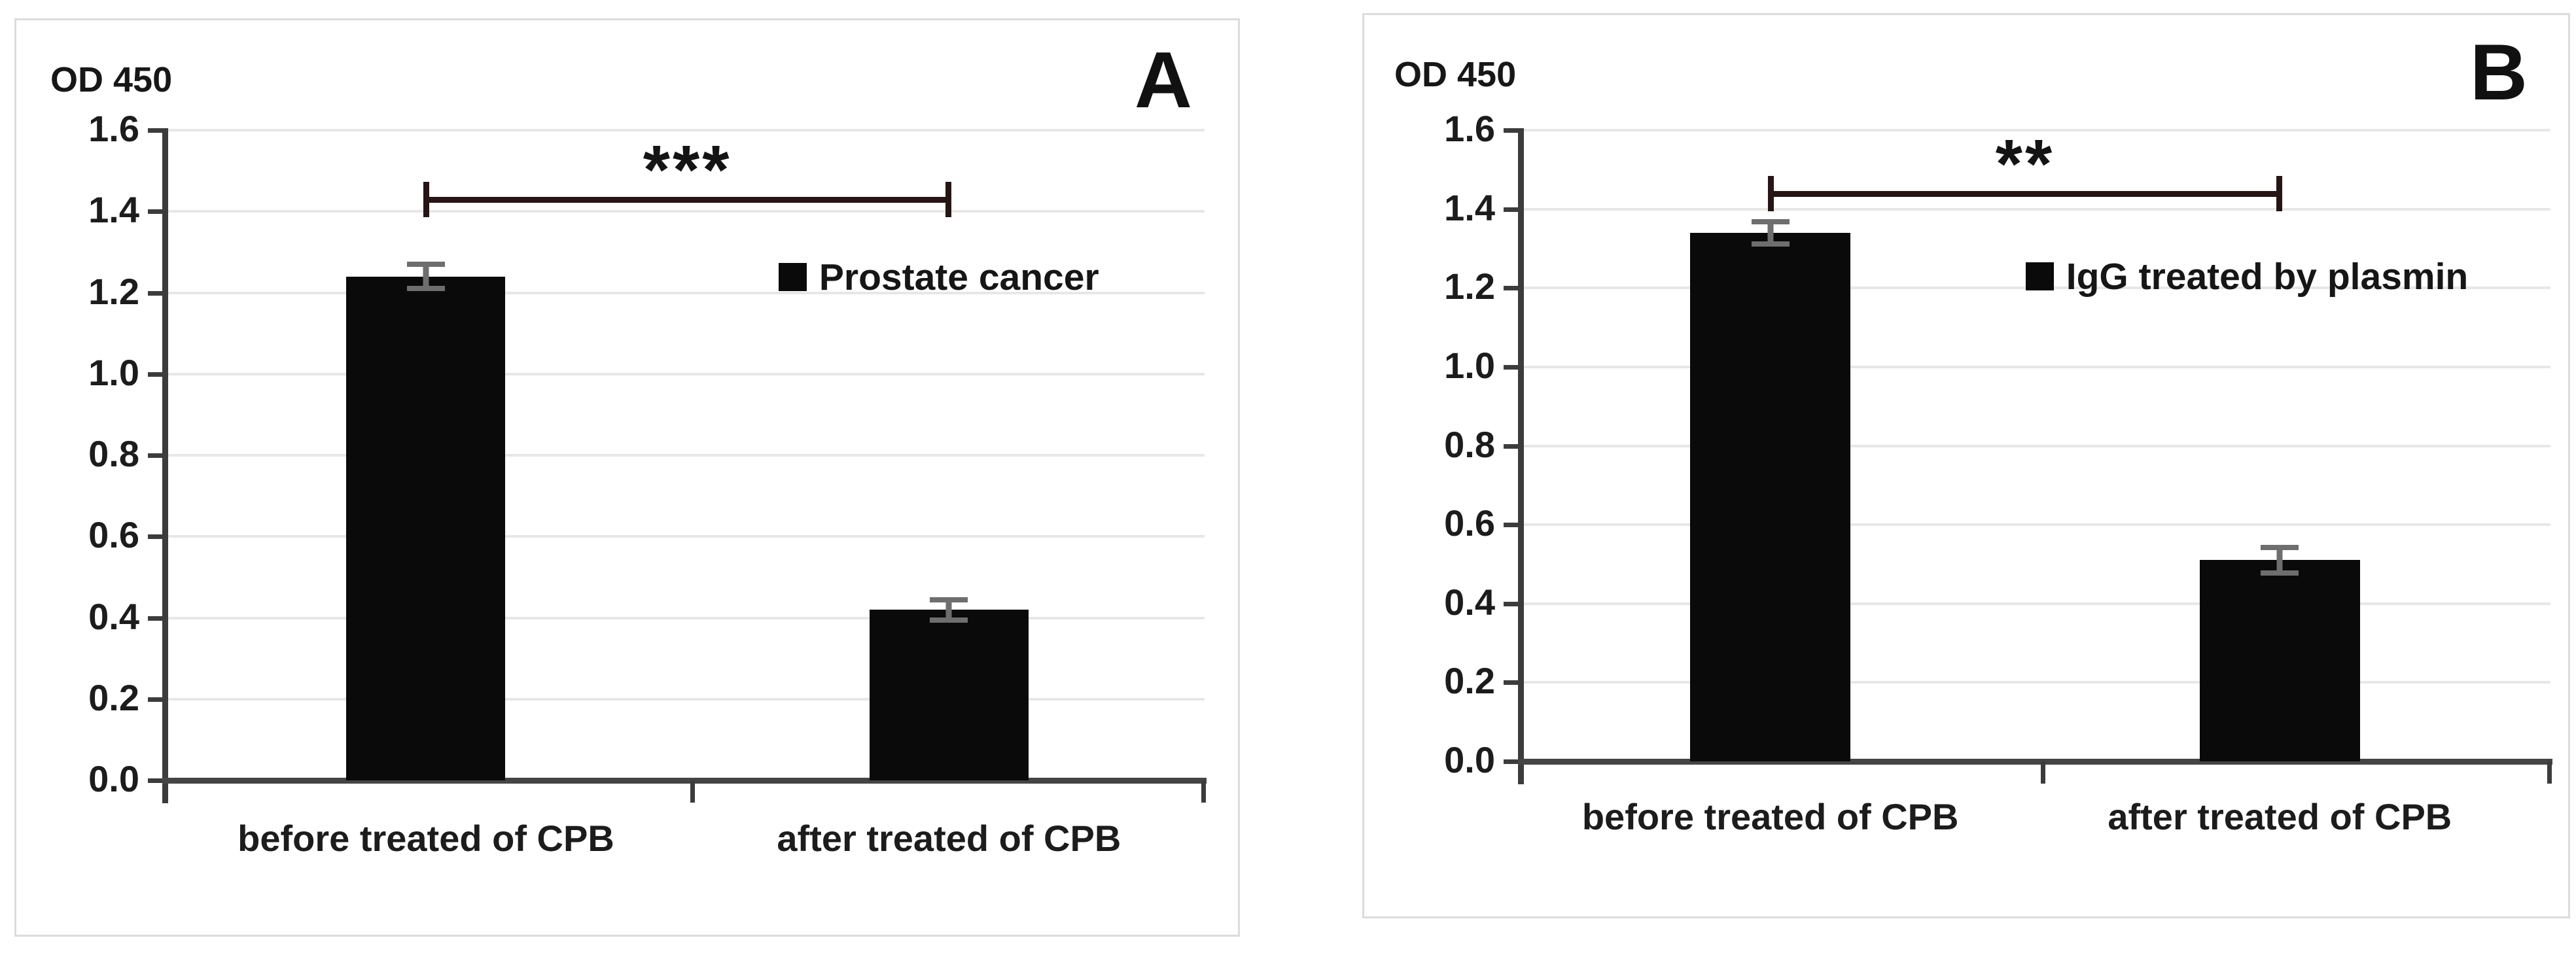  I want to click on y-tick-label: 0.8, so click(113, 453).